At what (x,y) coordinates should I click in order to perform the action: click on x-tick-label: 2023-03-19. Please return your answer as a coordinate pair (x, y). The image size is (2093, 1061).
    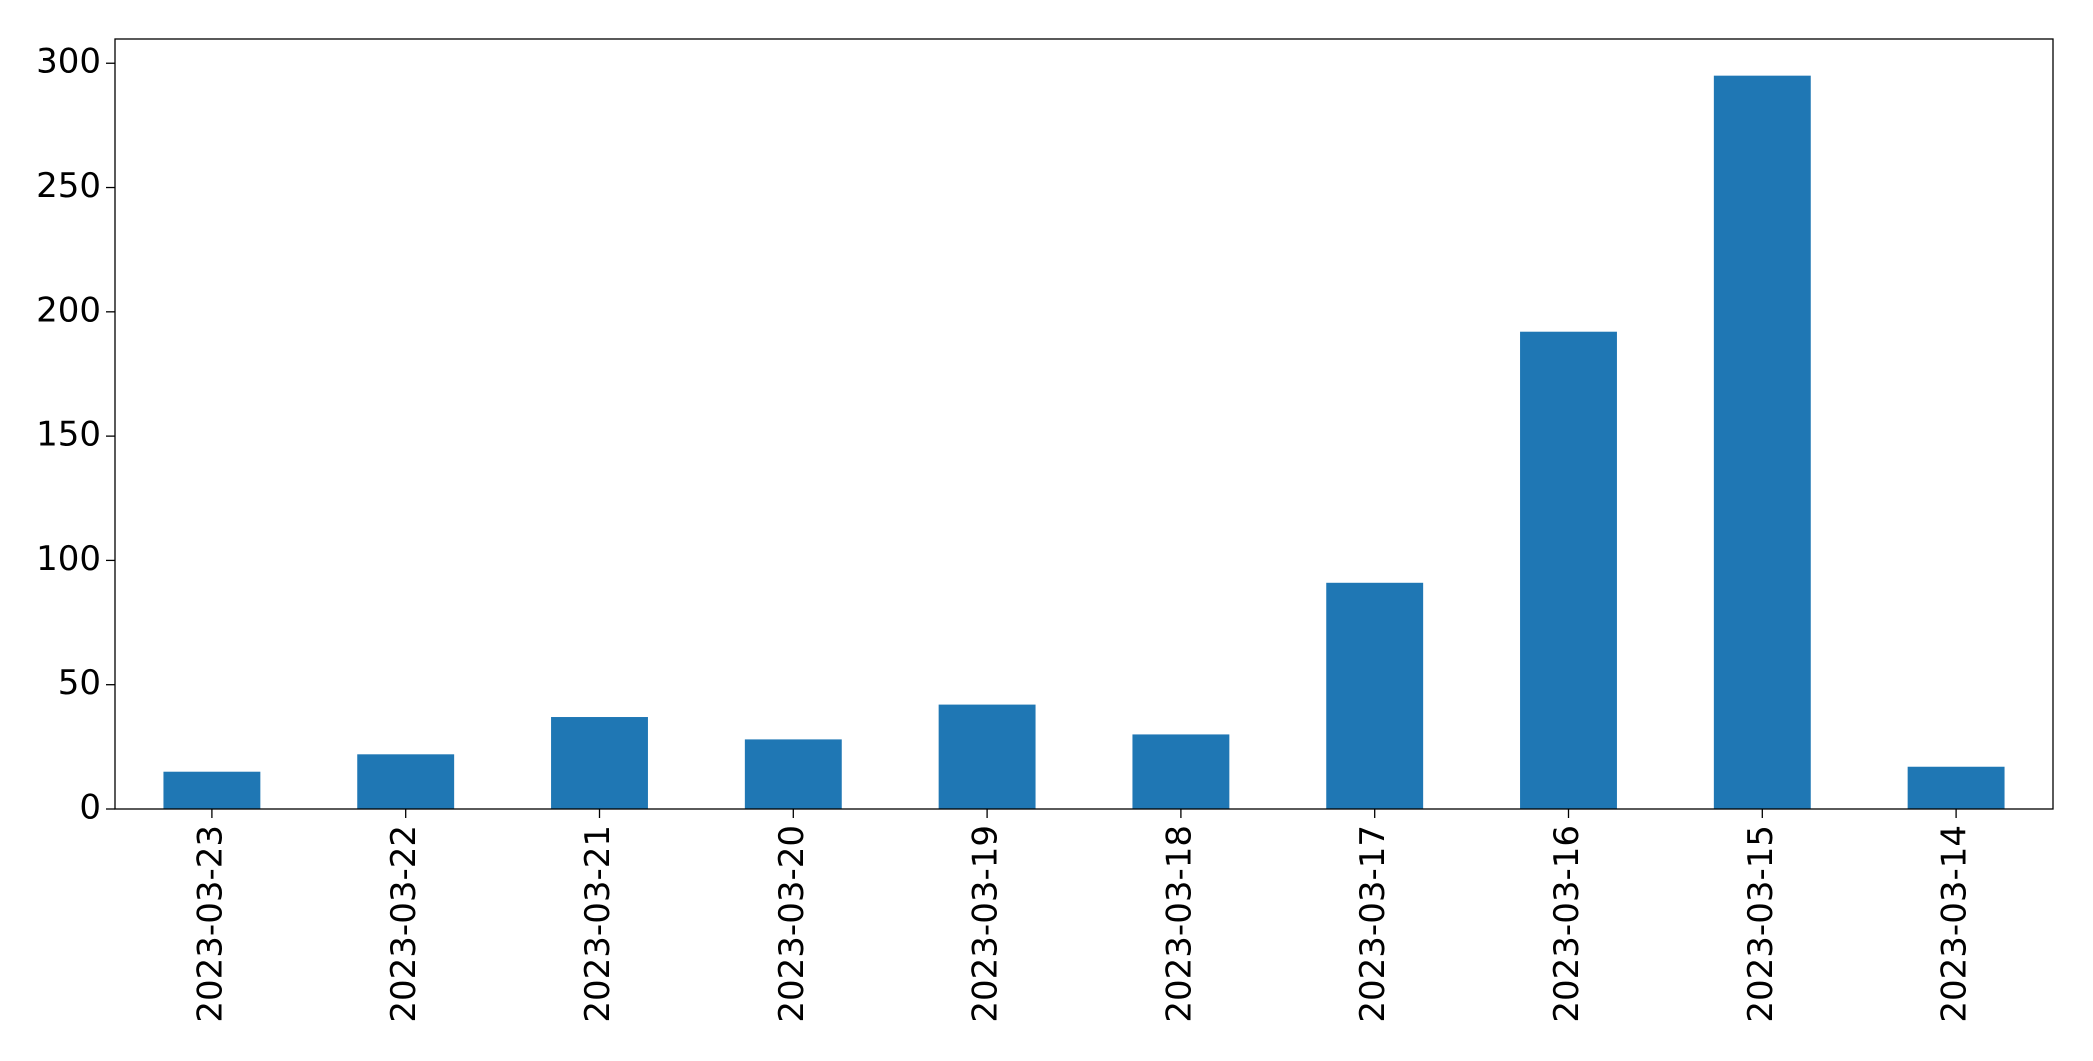
    Looking at the image, I should click on (986, 924).